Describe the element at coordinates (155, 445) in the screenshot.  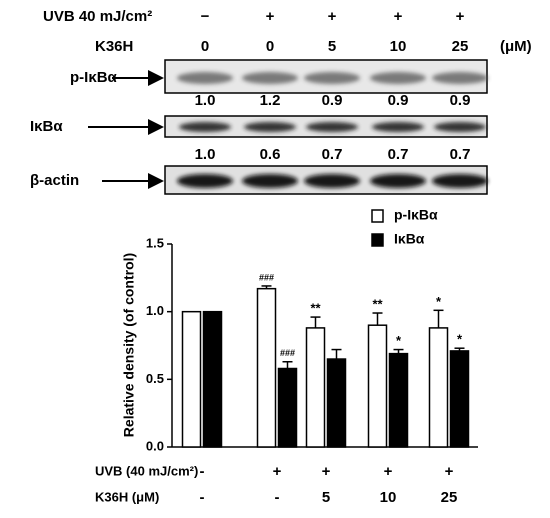
I see `y-tick-label: 0.0` at that location.